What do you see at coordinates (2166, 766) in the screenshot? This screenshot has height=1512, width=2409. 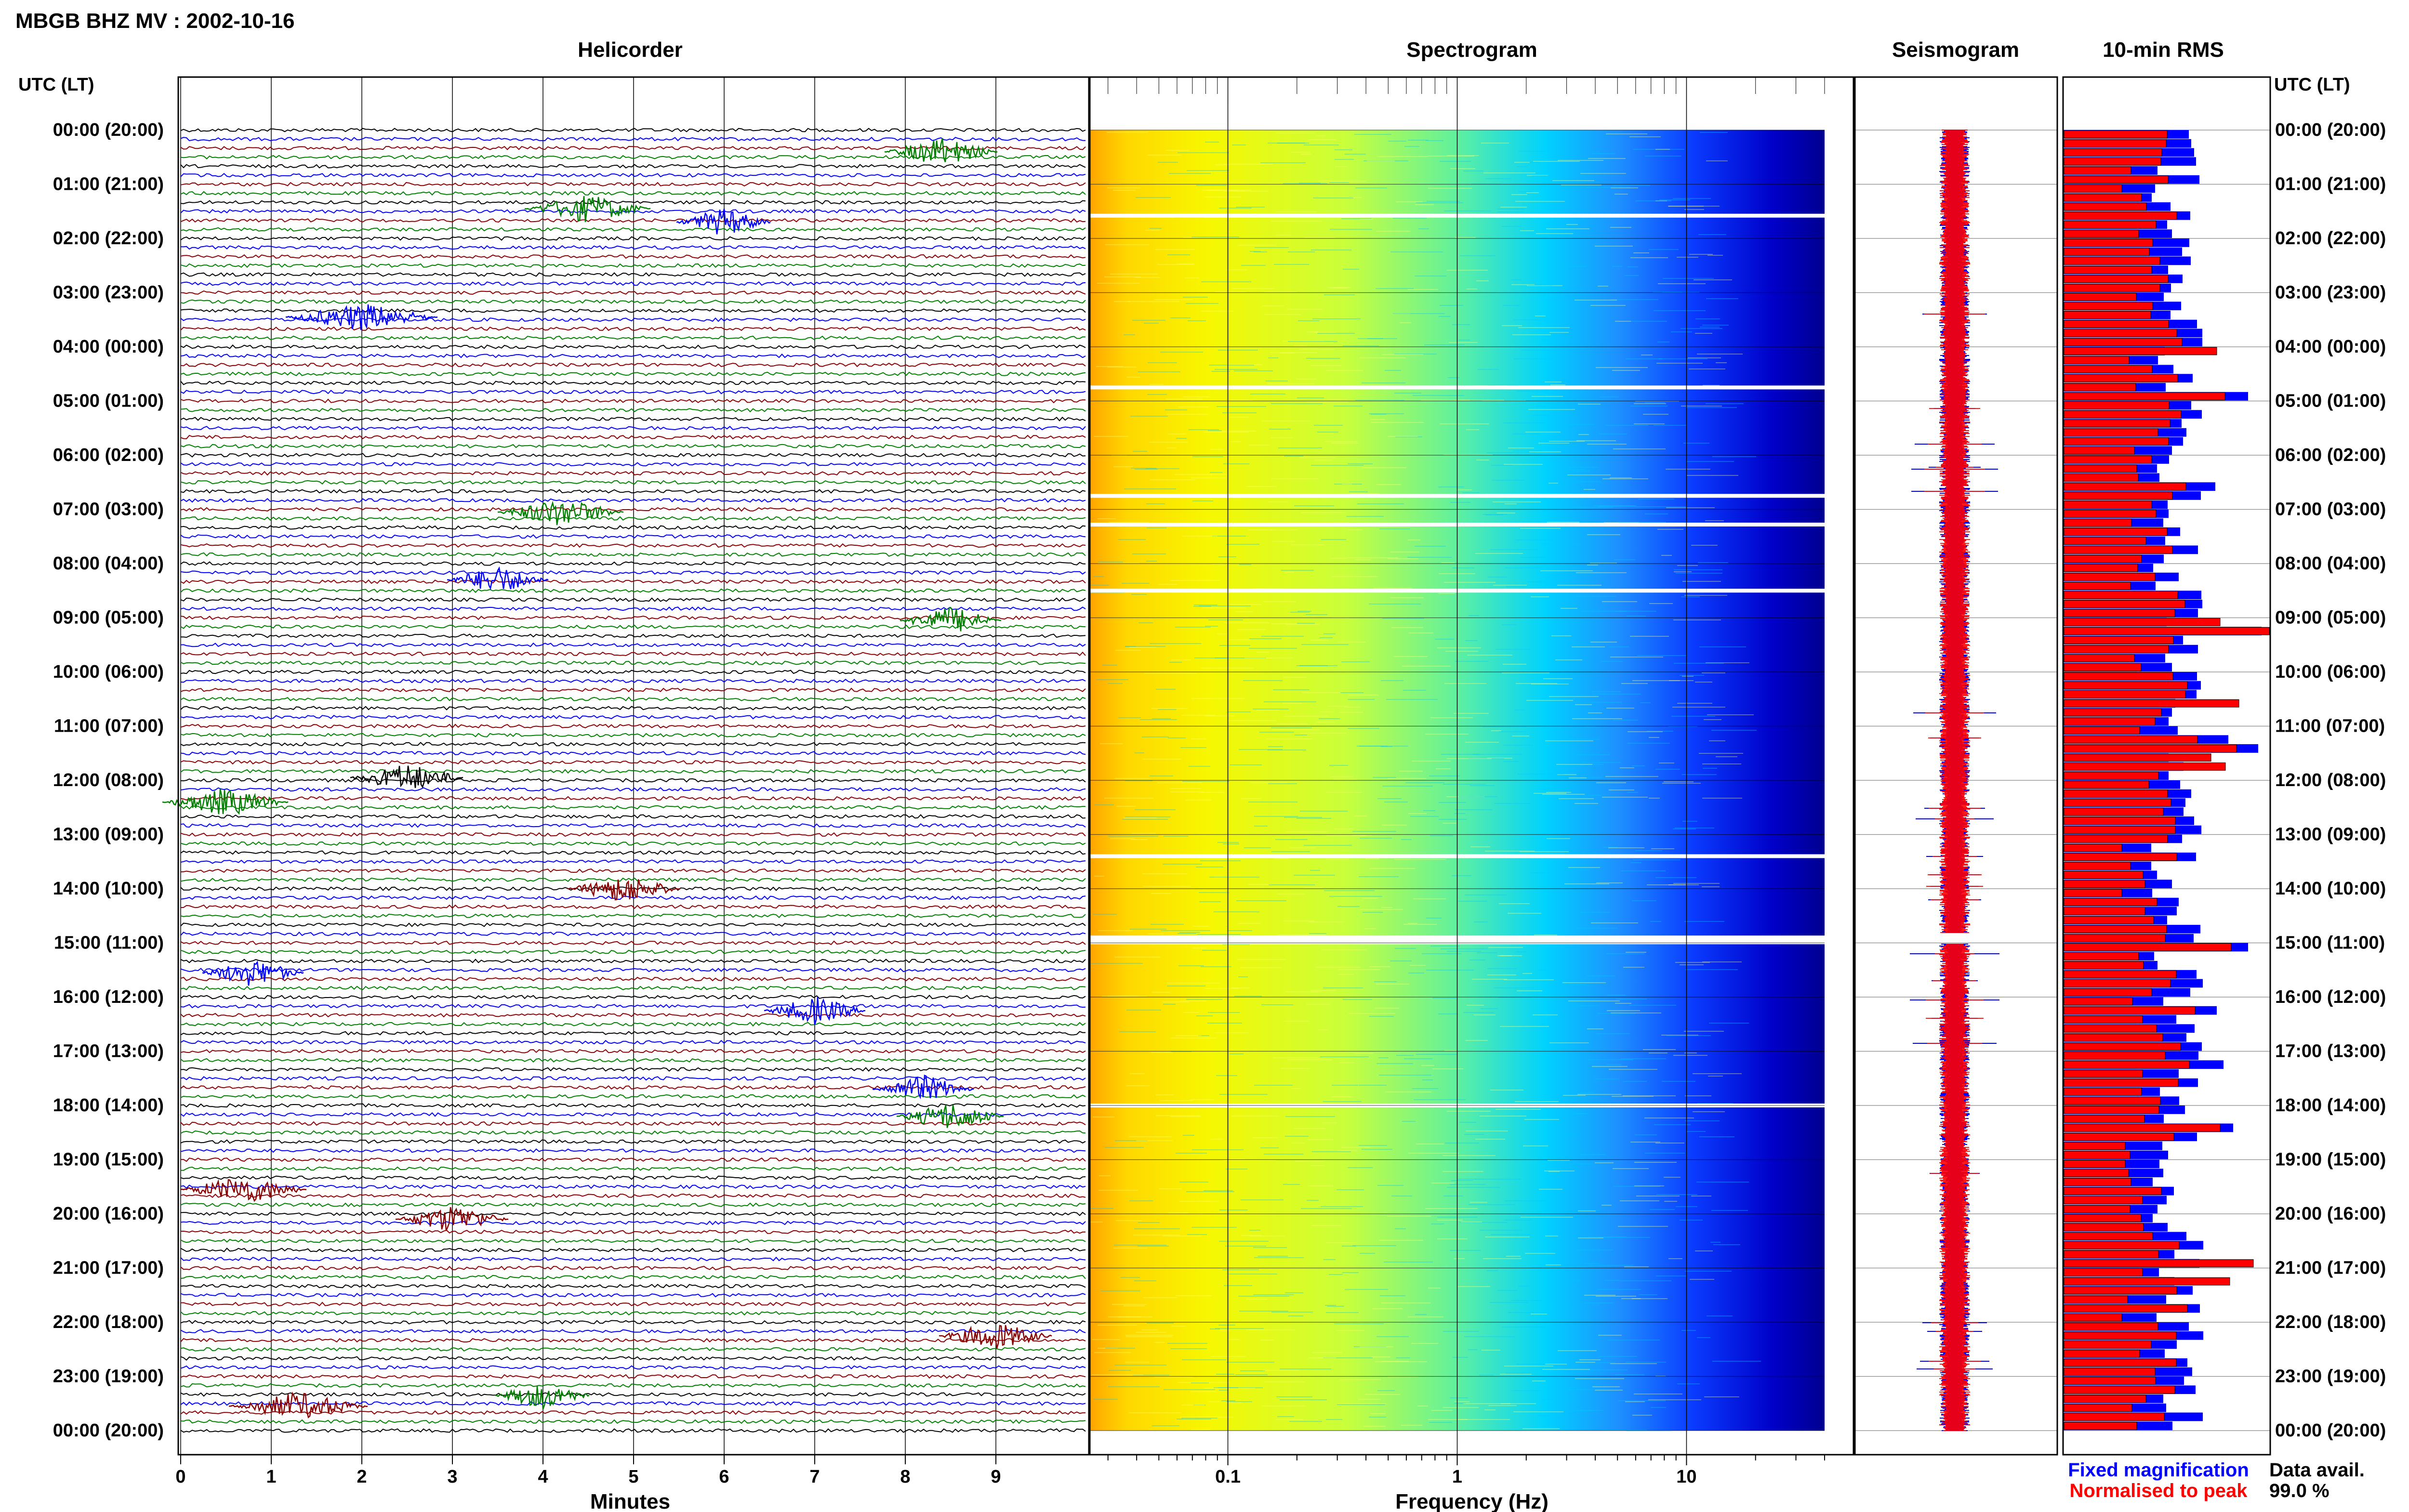 I see `rms-frame` at bounding box center [2166, 766].